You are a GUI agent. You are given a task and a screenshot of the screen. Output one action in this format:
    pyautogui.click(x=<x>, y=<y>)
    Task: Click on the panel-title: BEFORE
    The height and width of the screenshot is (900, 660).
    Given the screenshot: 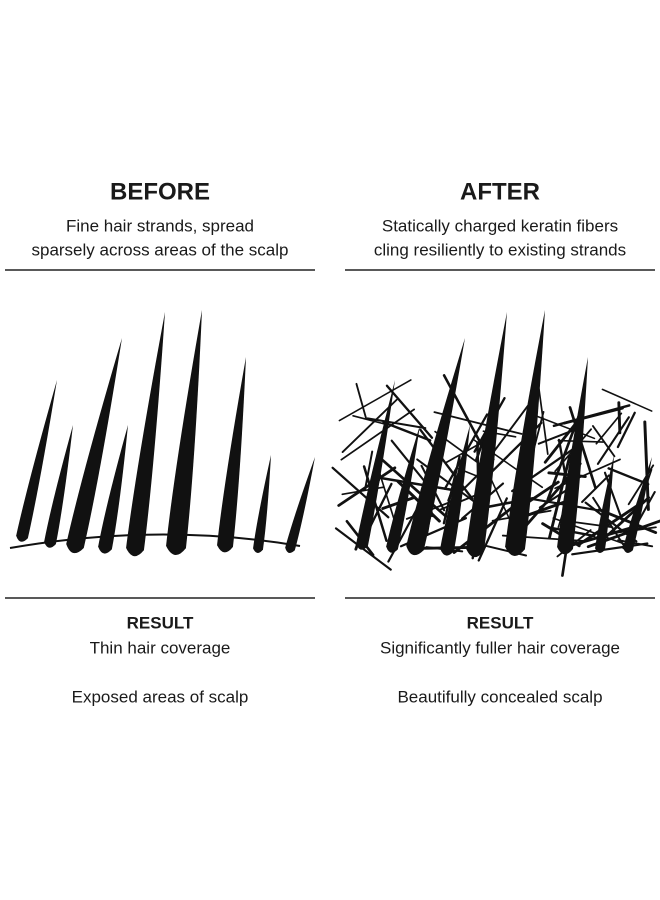 What is the action you would take?
    pyautogui.click(x=160, y=191)
    